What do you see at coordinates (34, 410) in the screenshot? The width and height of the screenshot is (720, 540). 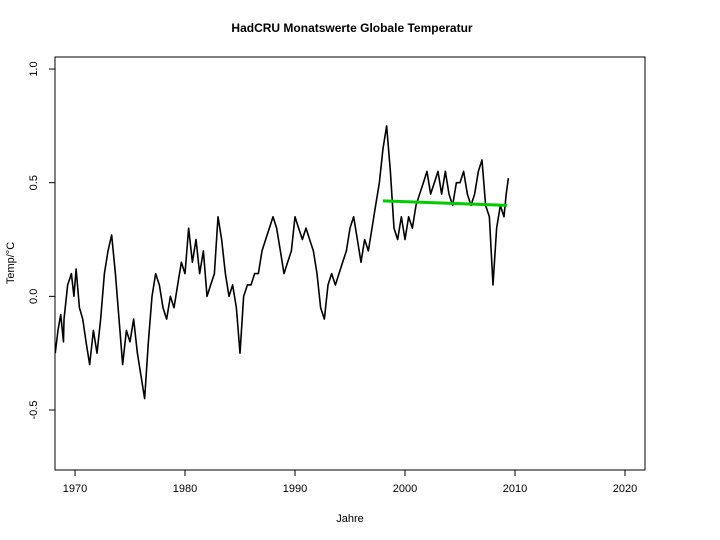 I see `y-tick-label: -0.5` at bounding box center [34, 410].